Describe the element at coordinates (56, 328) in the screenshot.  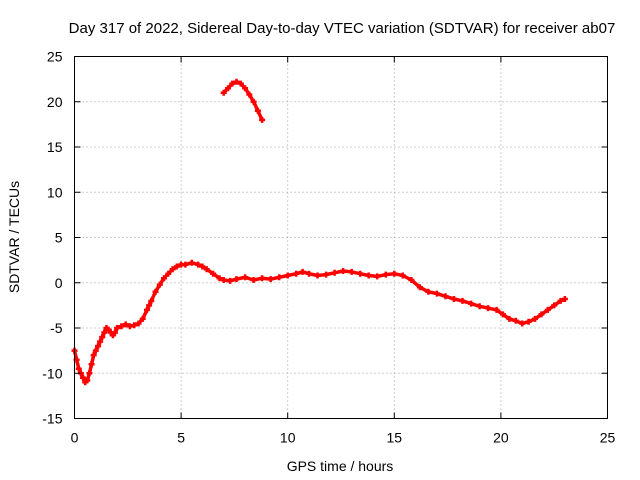
I see `y-tick-label: -5` at that location.